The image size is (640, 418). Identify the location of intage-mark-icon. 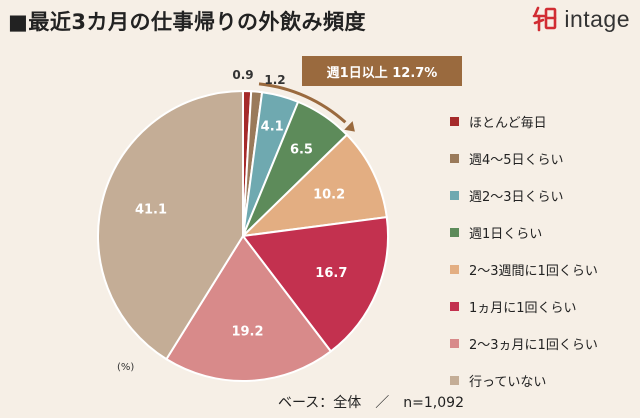
(545, 19).